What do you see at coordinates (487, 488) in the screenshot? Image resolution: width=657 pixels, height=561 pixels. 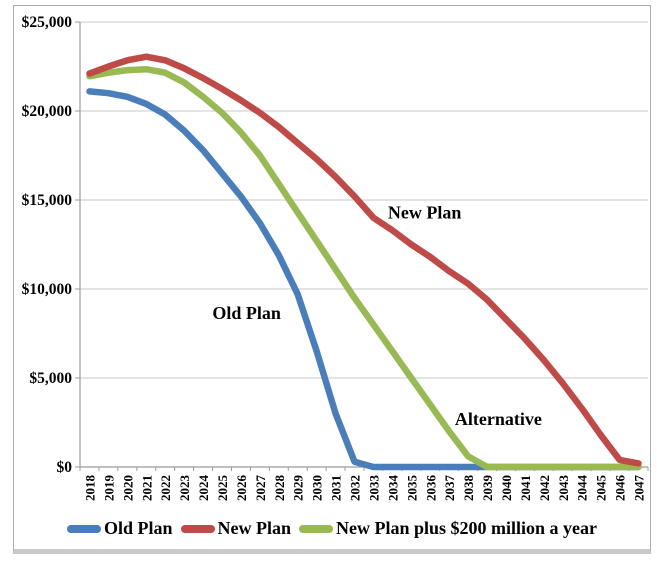 I see `x-tick-label: 2039` at bounding box center [487, 488].